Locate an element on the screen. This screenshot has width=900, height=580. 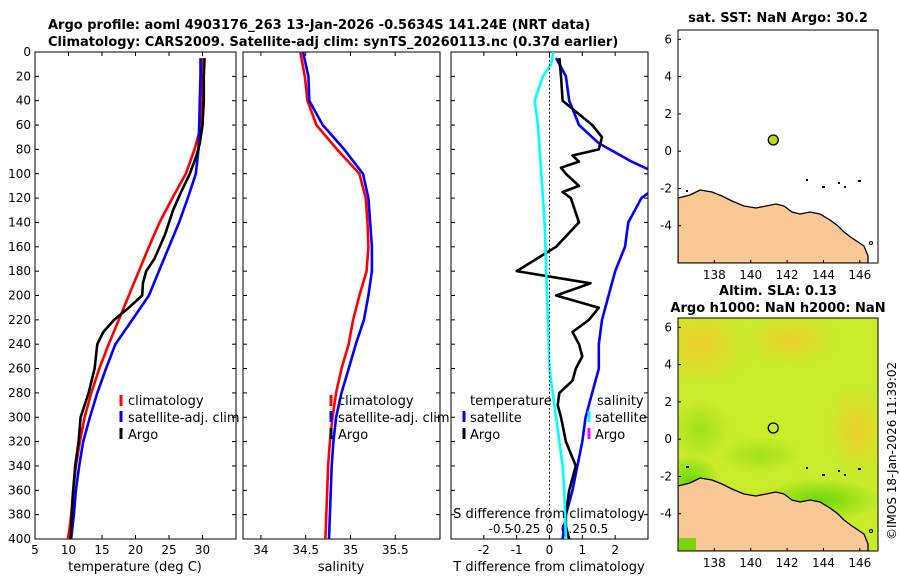
y-tick-label: 260 is located at coordinates (19, 369).